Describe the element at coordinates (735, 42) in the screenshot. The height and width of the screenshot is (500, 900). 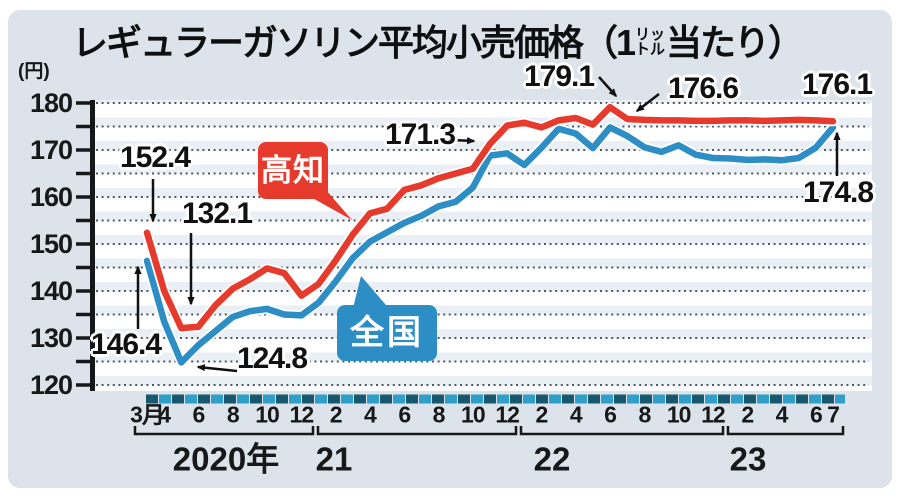
I see `chart-title-suffix: 当たり）` at that location.